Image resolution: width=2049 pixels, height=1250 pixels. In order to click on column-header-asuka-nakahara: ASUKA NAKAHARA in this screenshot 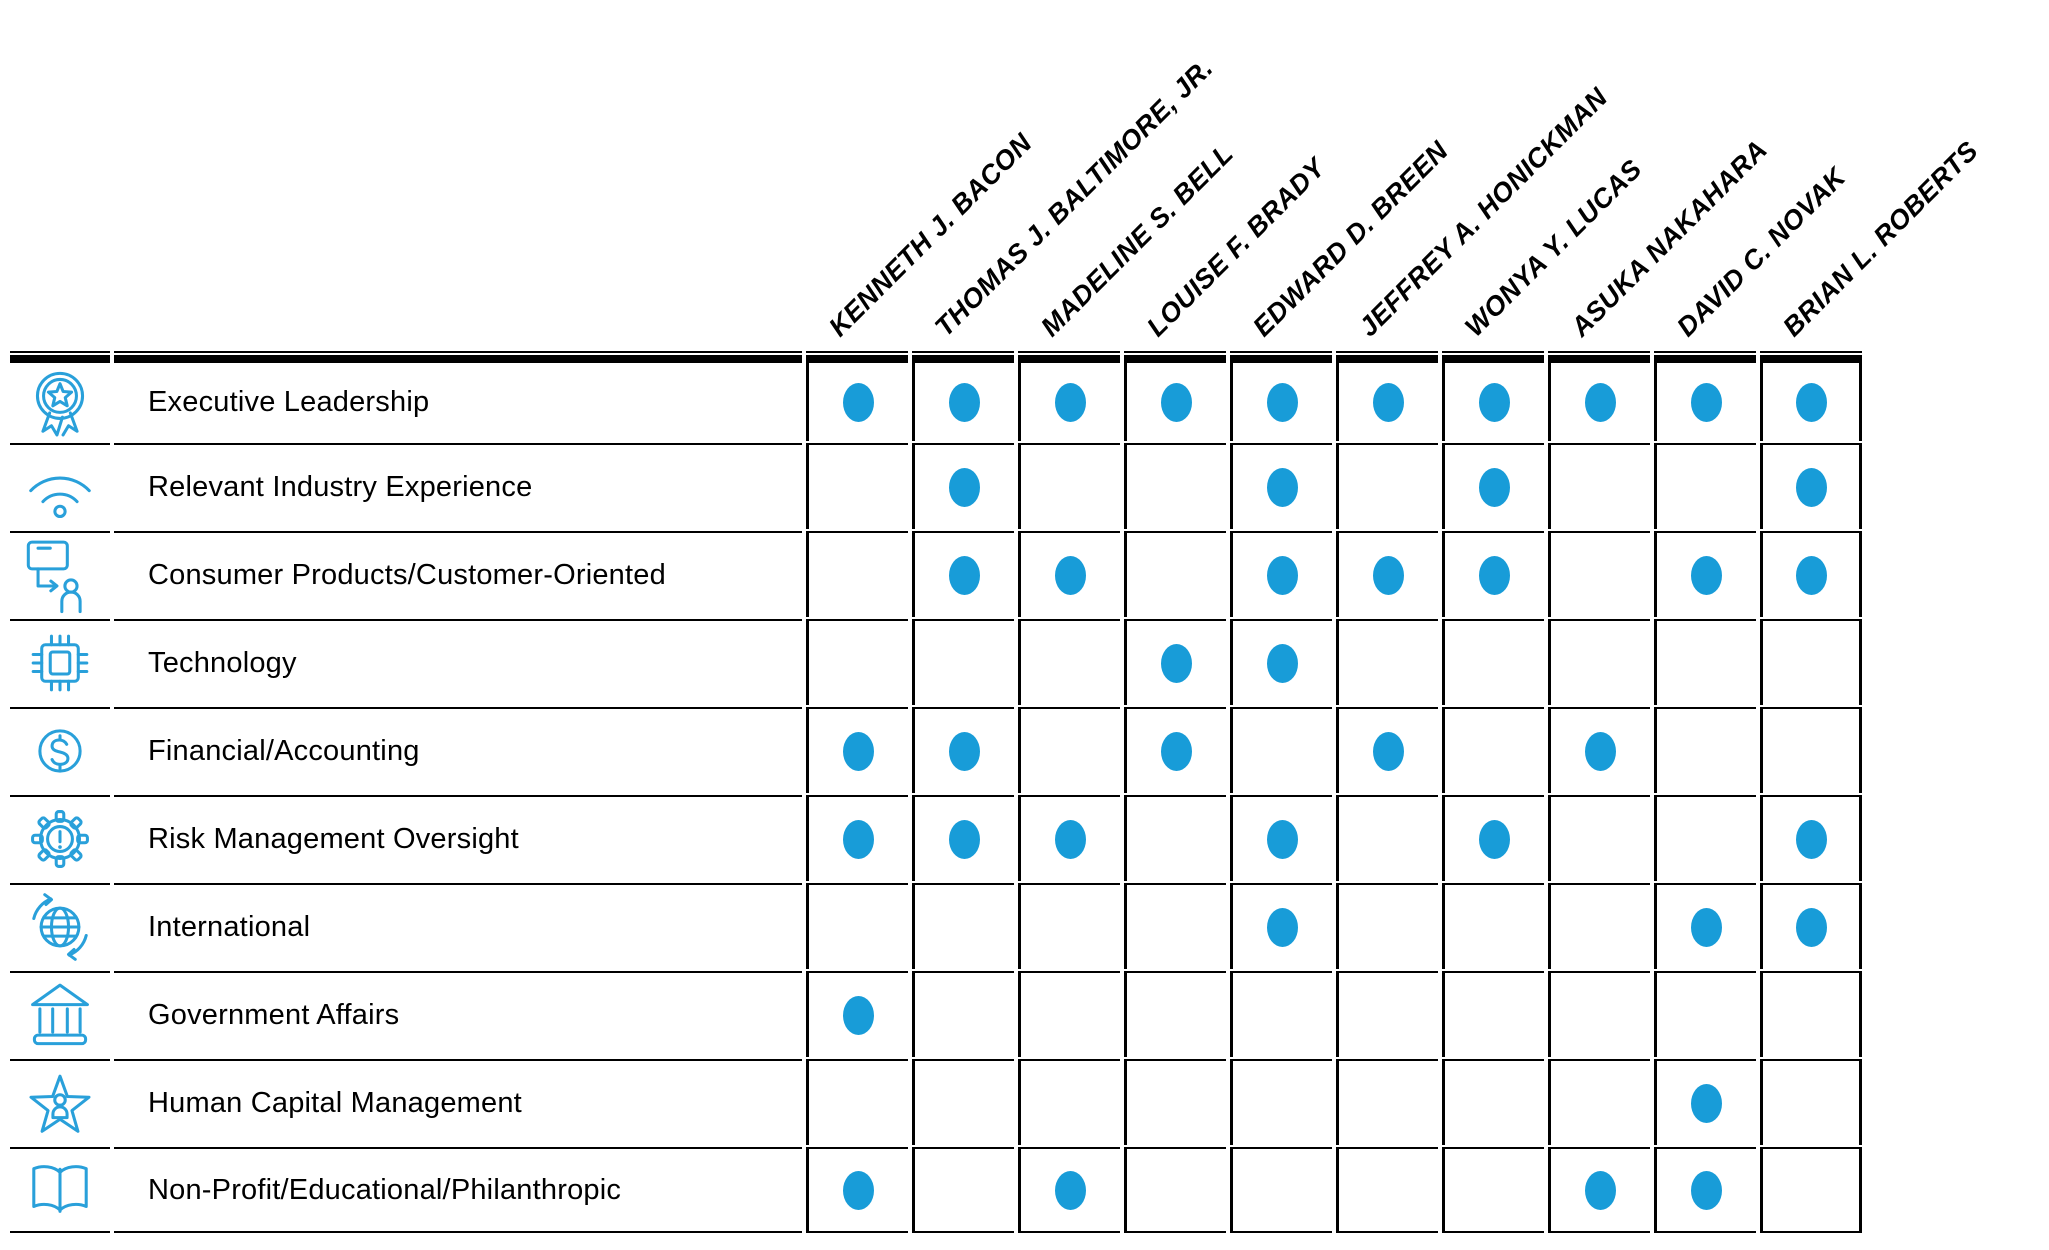, I will do `click(1660, 177)`.